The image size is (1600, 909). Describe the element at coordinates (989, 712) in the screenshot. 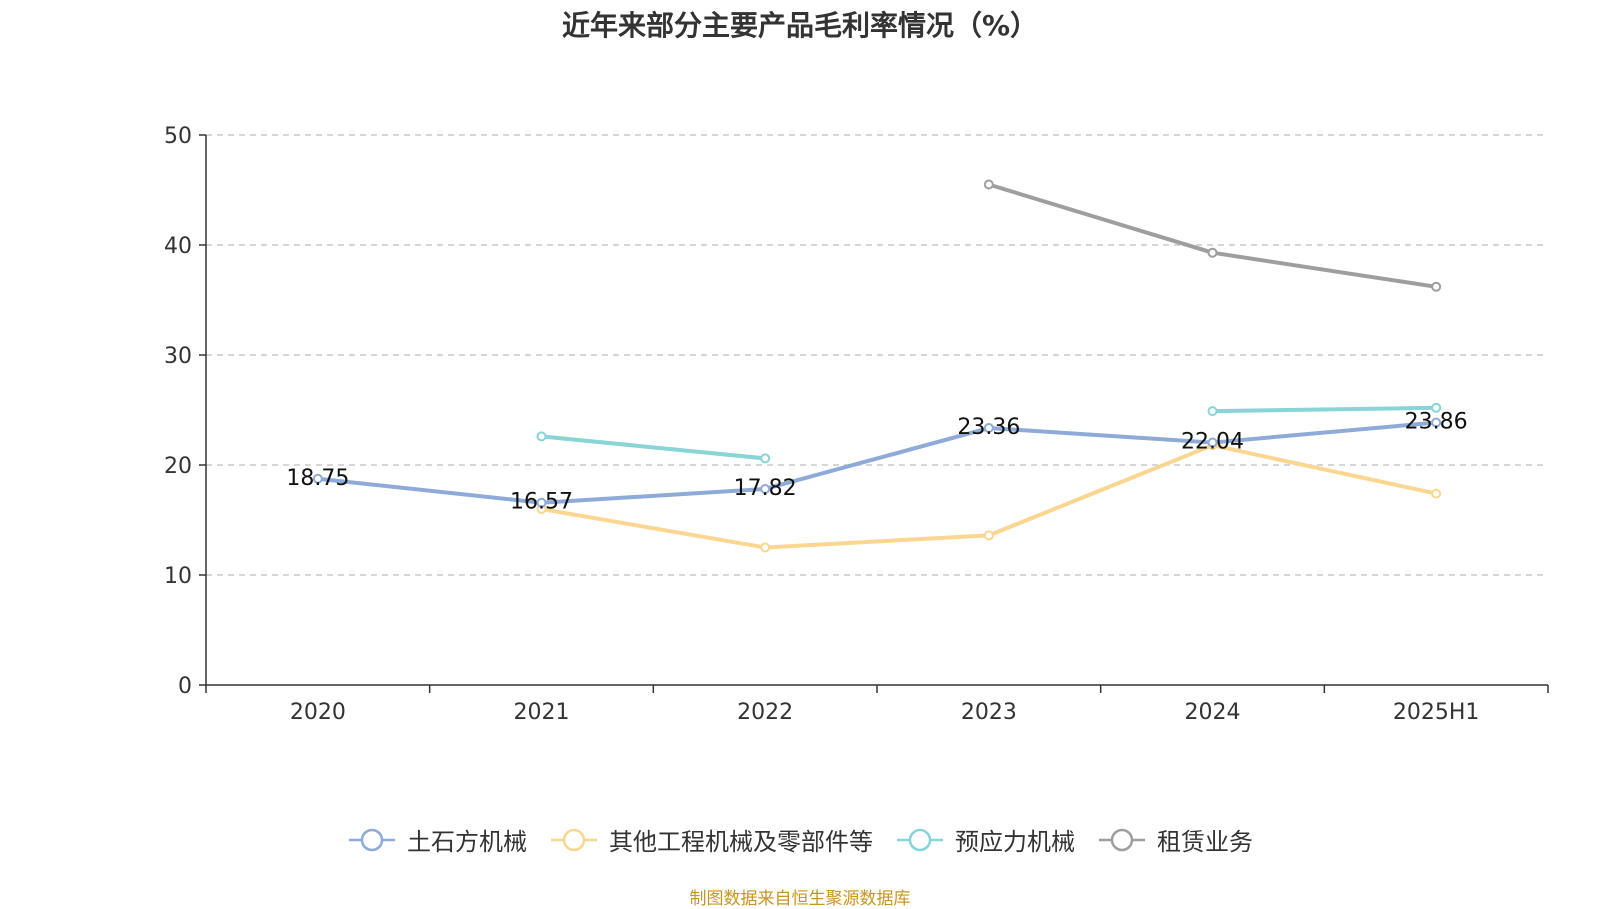

I see `x-tick-label: 2023` at that location.